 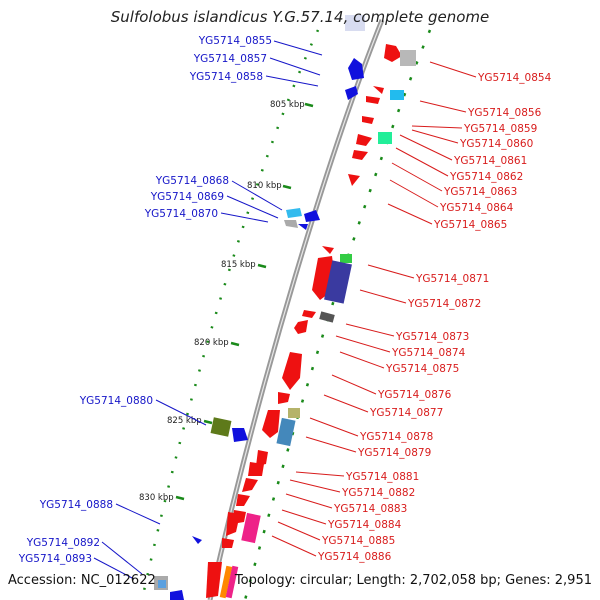 What do you see at coordinates (470, 225) in the screenshot?
I see `gene-label: YG5714_0865` at bounding box center [470, 225].